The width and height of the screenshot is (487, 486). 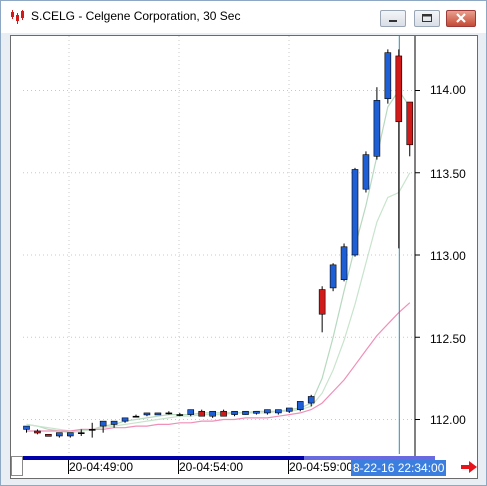 I want to click on arrow-right-icon, so click(x=469, y=467).